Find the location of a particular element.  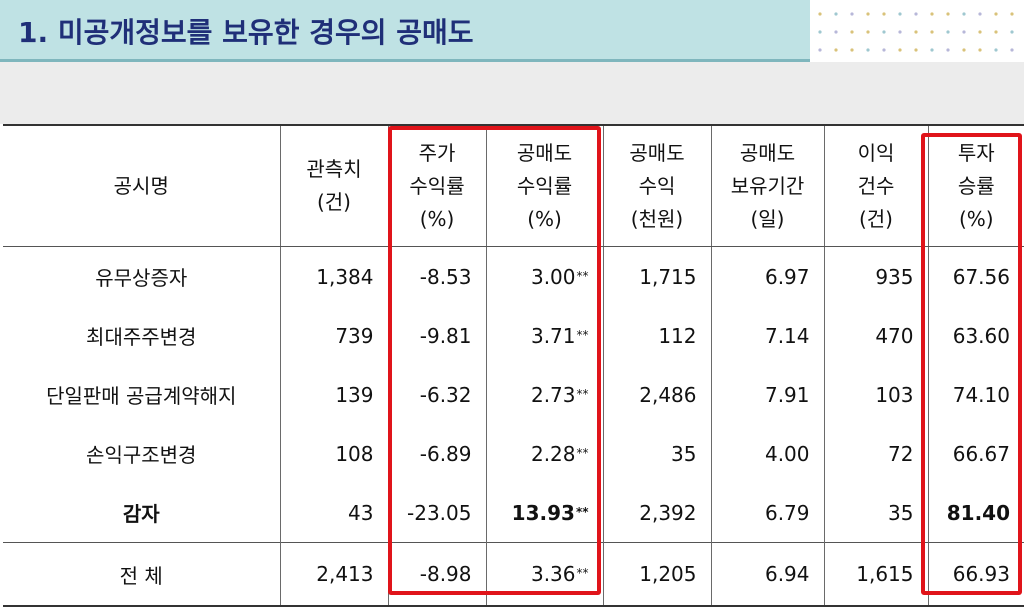

short-profit: 1,205 is located at coordinates (656, 574).